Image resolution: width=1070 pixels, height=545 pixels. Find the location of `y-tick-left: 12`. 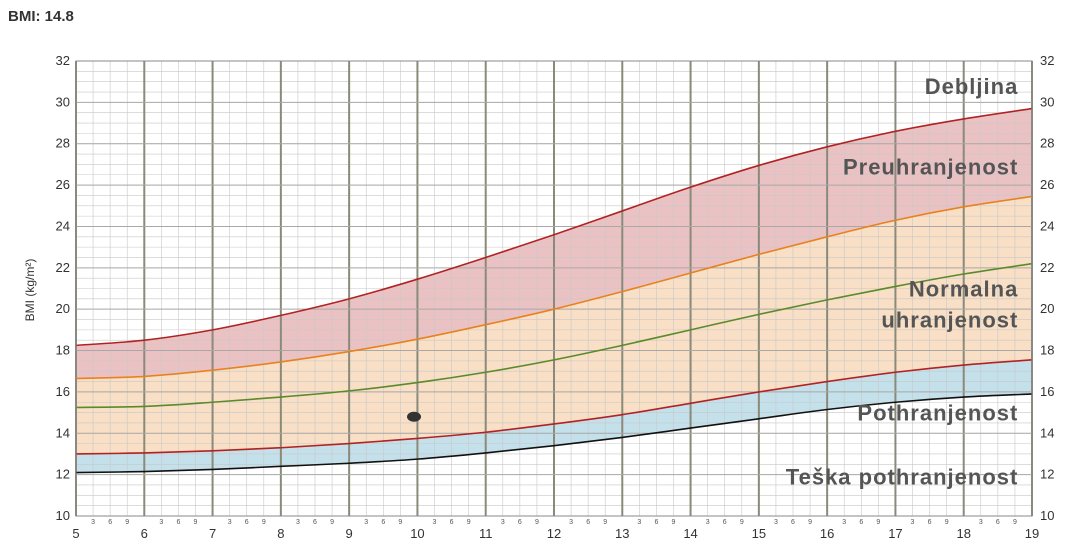

y-tick-left: 12 is located at coordinates (63, 474).